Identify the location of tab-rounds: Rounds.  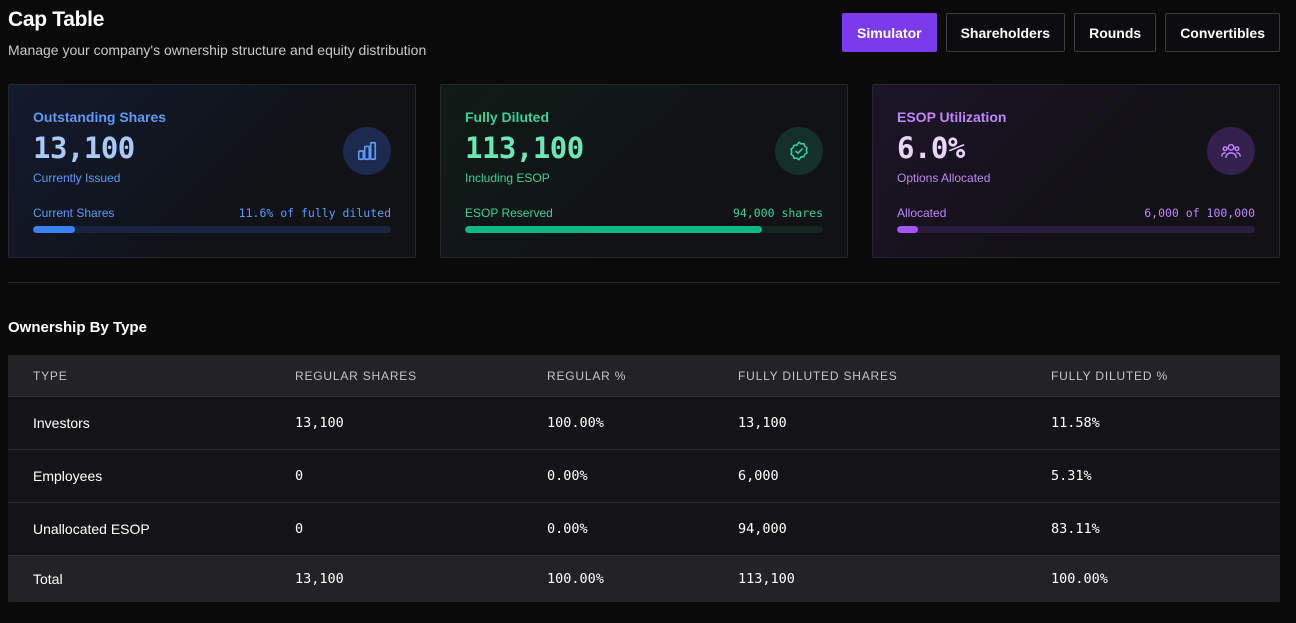
(1115, 32).